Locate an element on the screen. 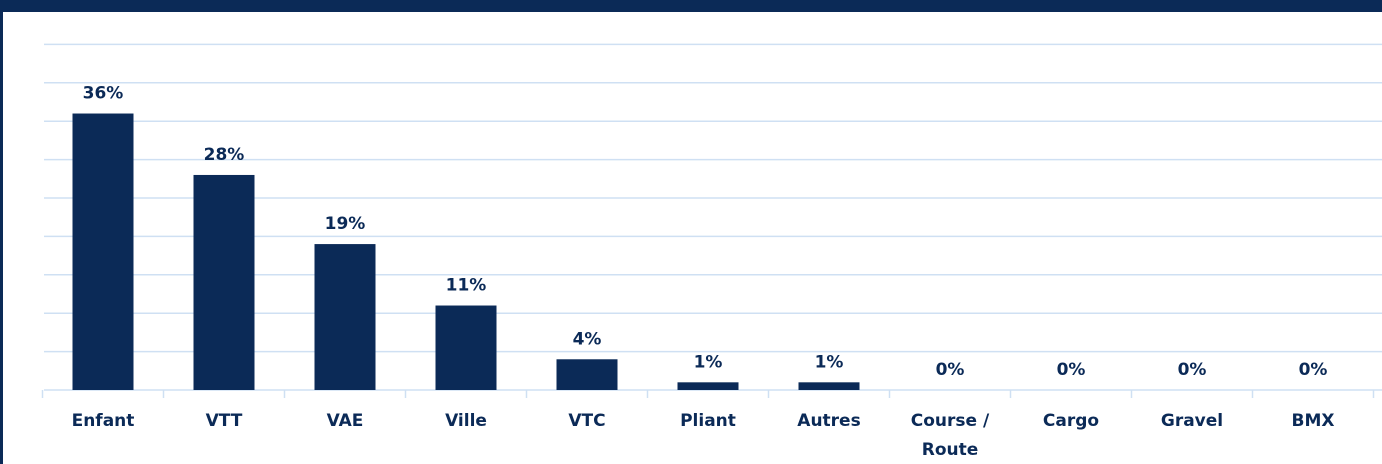  data-label: 36% is located at coordinates (103, 94).